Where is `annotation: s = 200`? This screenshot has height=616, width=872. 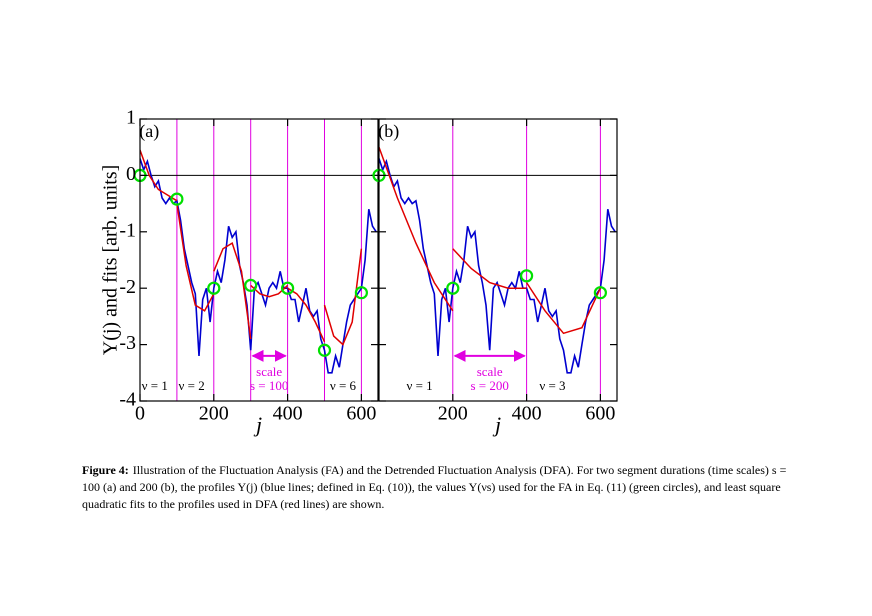 annotation: s = 200 is located at coordinates (490, 385).